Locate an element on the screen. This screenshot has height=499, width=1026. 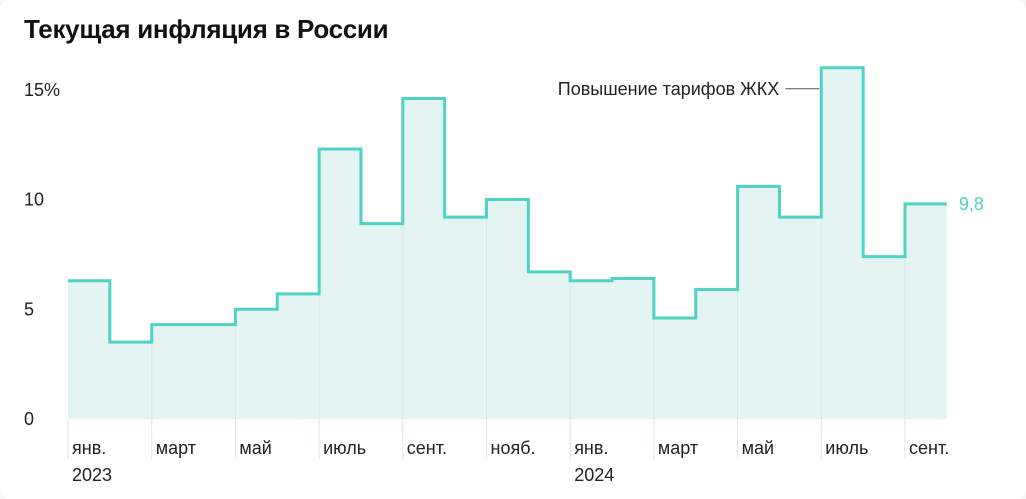
y-tick-label: 10 is located at coordinates (34, 200).